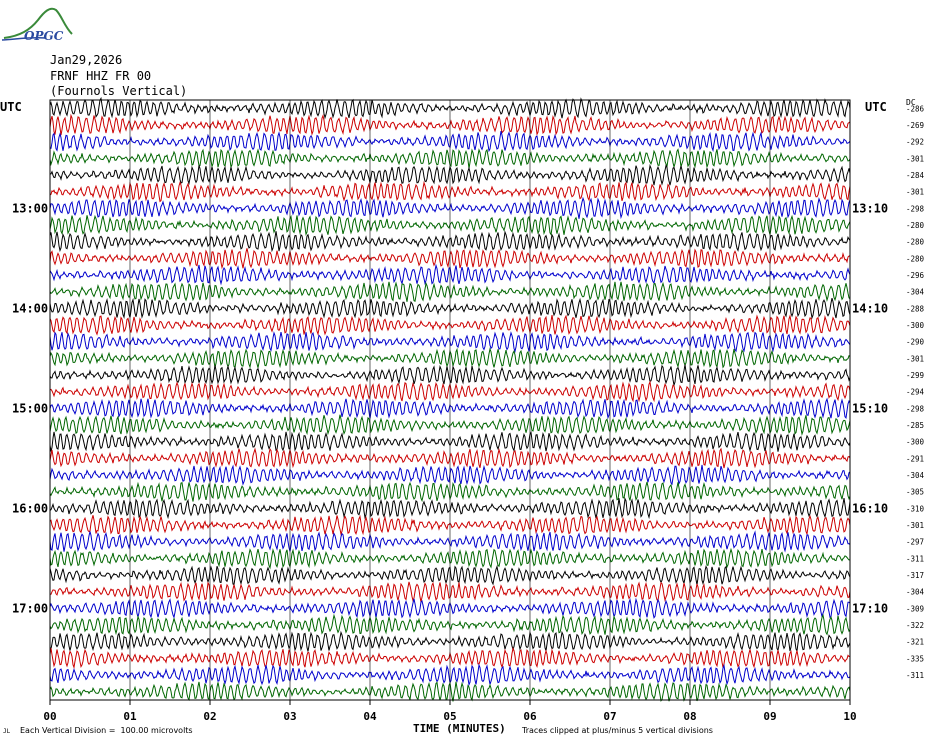  Describe the element at coordinates (915, 175) in the screenshot. I see `dc-offset-label: -284` at that location.